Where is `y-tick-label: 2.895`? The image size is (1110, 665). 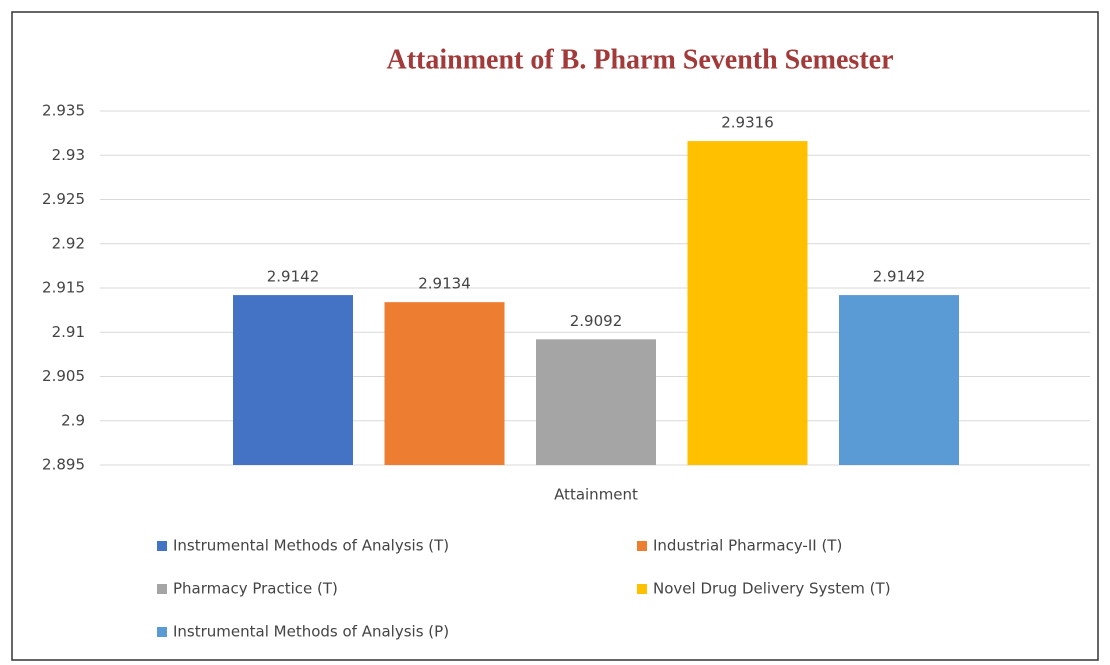 y-tick-label: 2.895 is located at coordinates (63, 465).